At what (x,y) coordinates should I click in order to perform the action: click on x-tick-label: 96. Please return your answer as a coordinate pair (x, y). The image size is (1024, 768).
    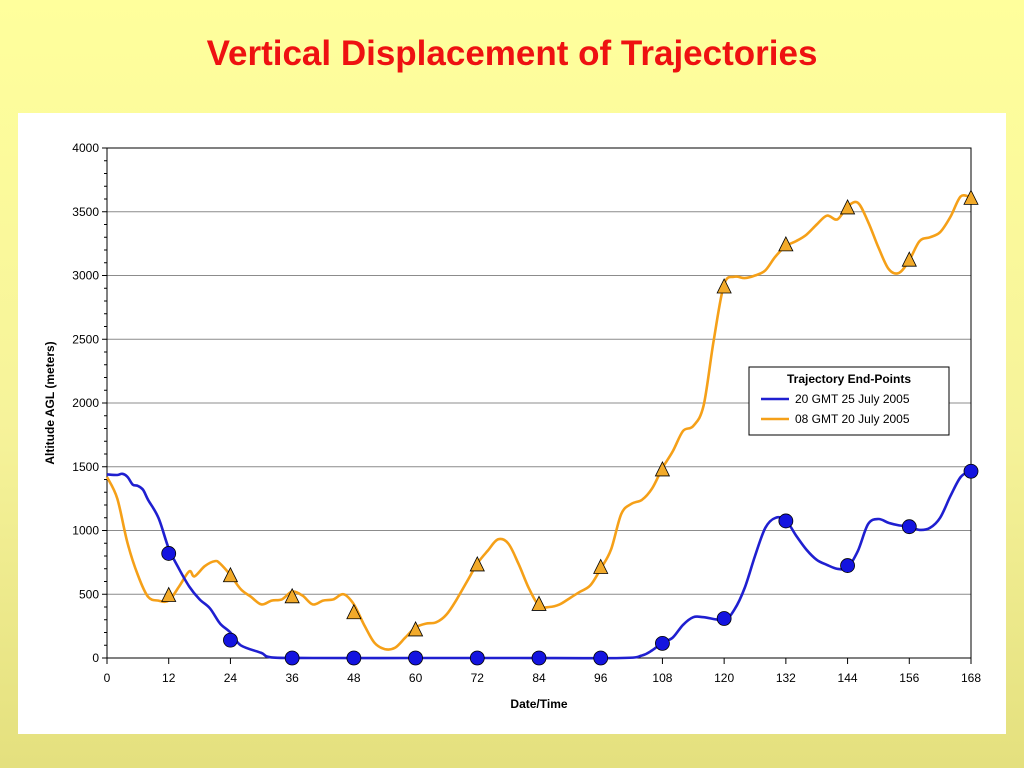
    Looking at the image, I should click on (601, 678).